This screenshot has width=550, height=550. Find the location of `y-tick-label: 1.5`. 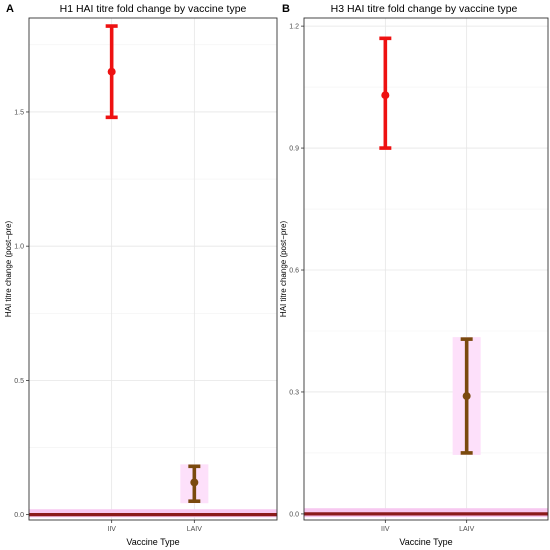

y-tick-label: 1.5 is located at coordinates (19, 112).